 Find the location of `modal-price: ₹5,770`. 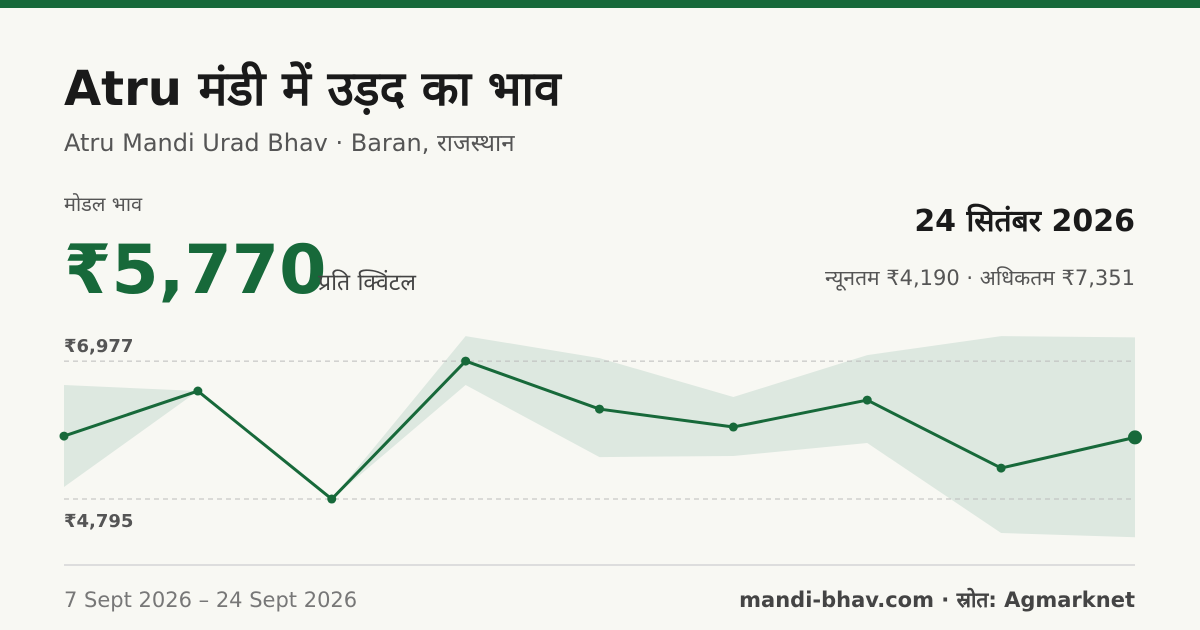

modal-price: ₹5,770 is located at coordinates (195, 270).